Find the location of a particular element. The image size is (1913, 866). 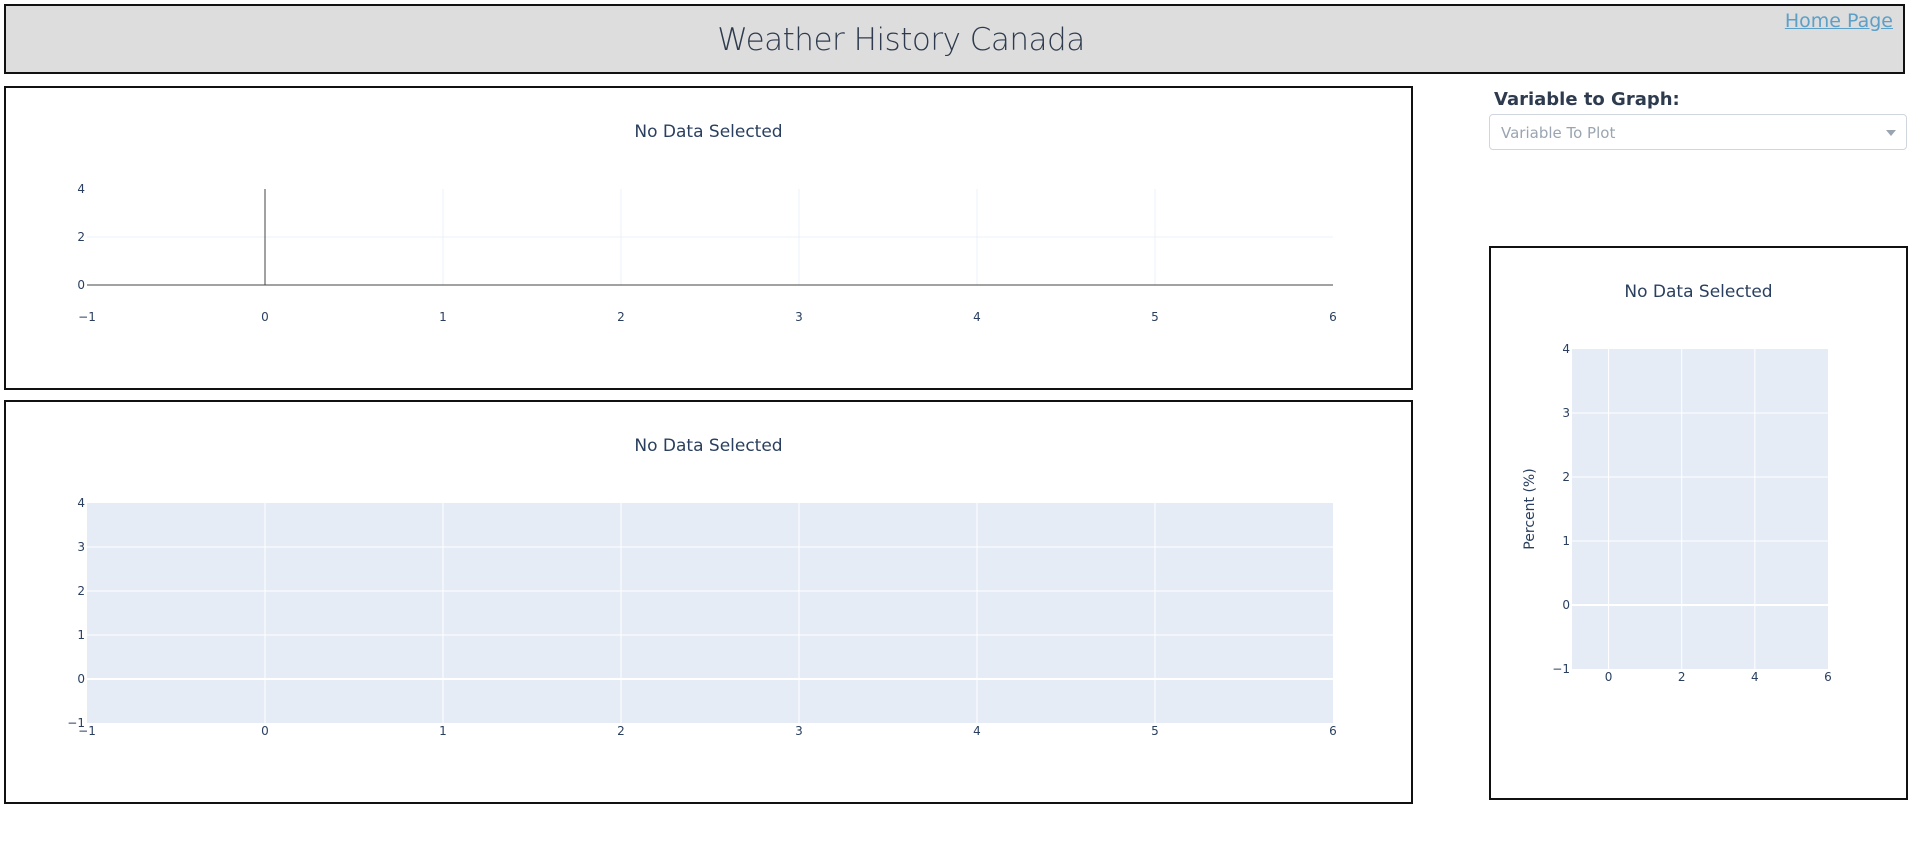

top-chart-xtick-label: 4 is located at coordinates (977, 317).